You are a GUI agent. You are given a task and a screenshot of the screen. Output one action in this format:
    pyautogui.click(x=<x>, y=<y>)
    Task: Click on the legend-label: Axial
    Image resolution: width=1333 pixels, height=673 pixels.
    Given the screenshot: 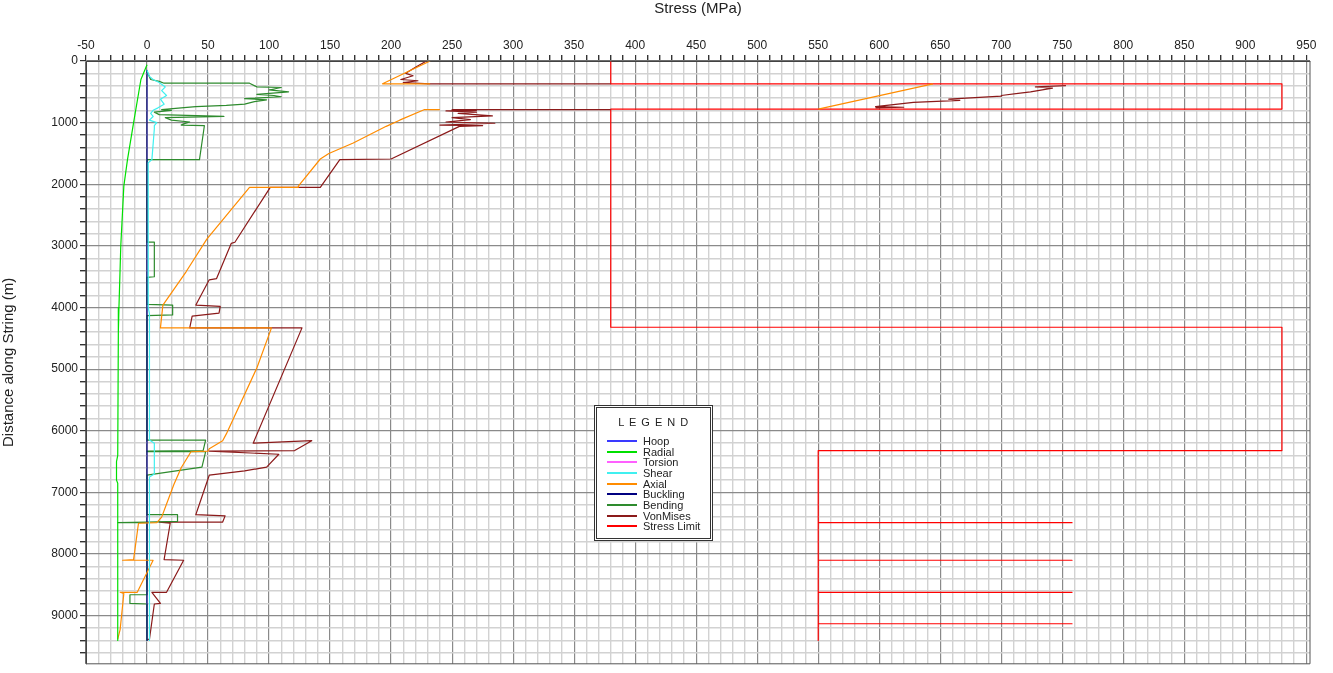 What is the action you would take?
    pyautogui.click(x=654, y=483)
    